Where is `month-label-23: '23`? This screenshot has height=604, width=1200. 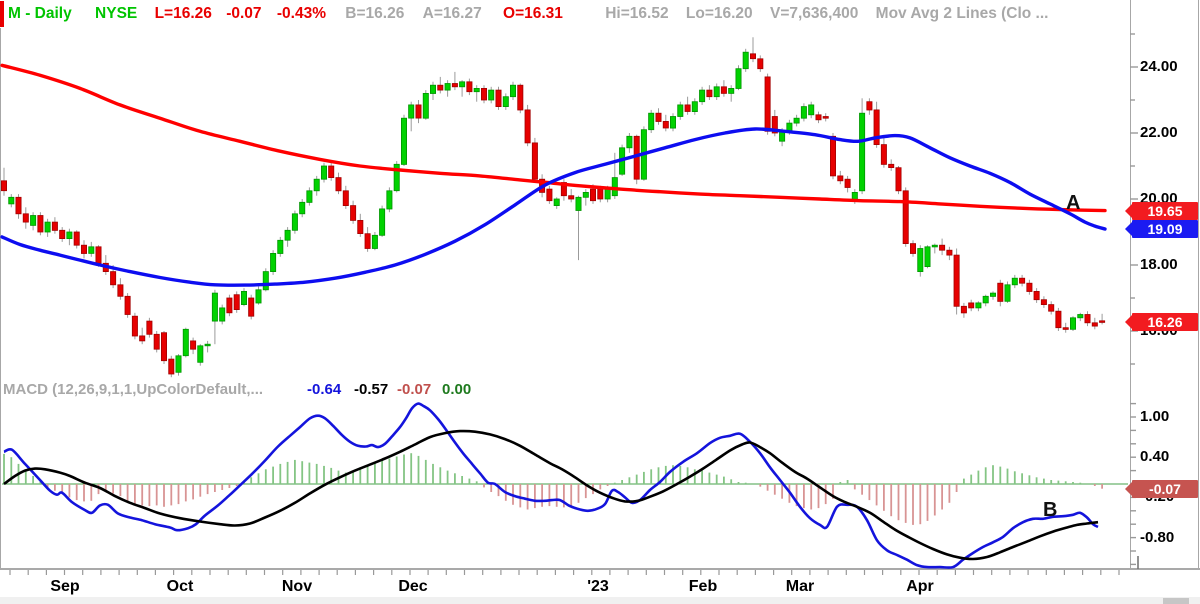 month-label-23: '23 is located at coordinates (598, 586).